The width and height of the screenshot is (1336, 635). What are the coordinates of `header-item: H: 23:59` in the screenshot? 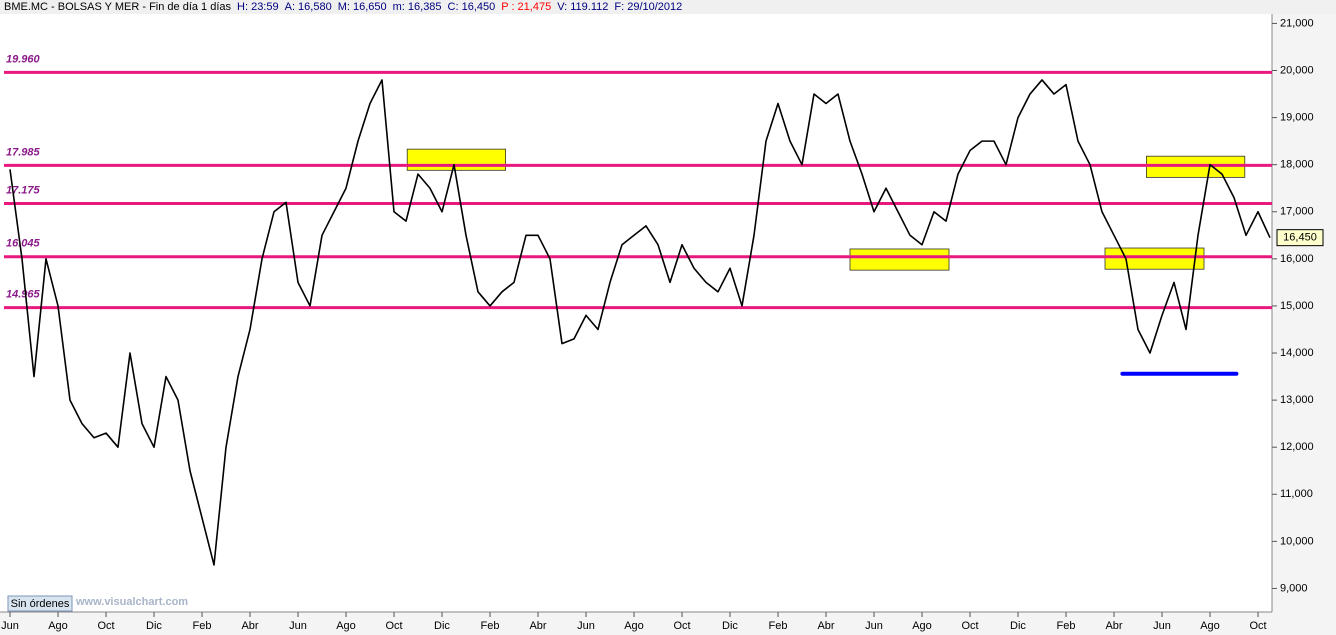 It's located at (258, 7).